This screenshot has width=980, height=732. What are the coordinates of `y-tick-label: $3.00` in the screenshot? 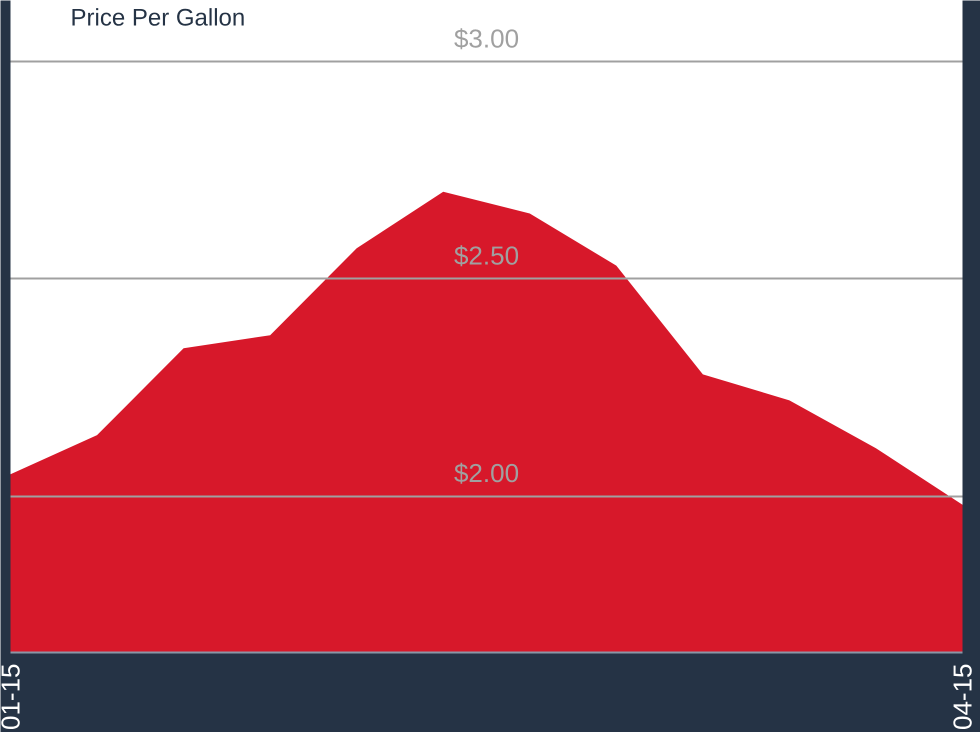 It's located at (487, 38).